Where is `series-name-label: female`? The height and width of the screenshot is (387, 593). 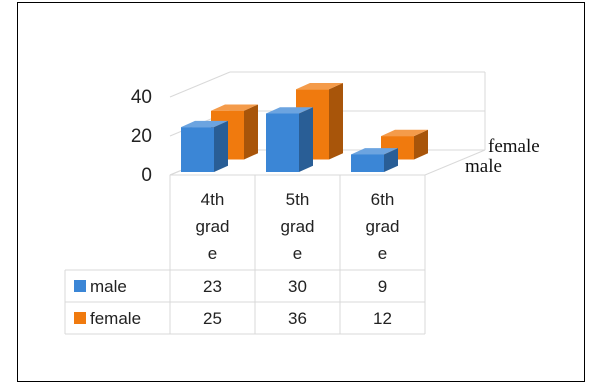 series-name-label: female is located at coordinates (115, 318).